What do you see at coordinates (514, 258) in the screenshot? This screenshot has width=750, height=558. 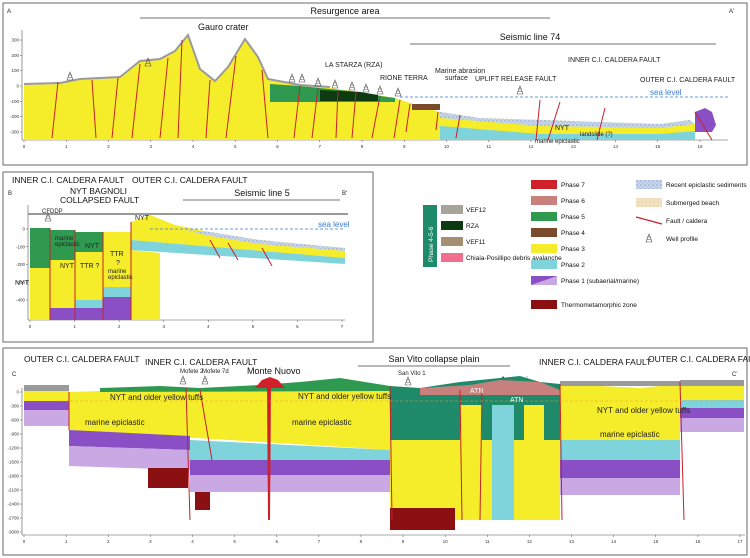 I see `legend-label: Chiaia-Posillipo debris avalanche` at bounding box center [514, 258].